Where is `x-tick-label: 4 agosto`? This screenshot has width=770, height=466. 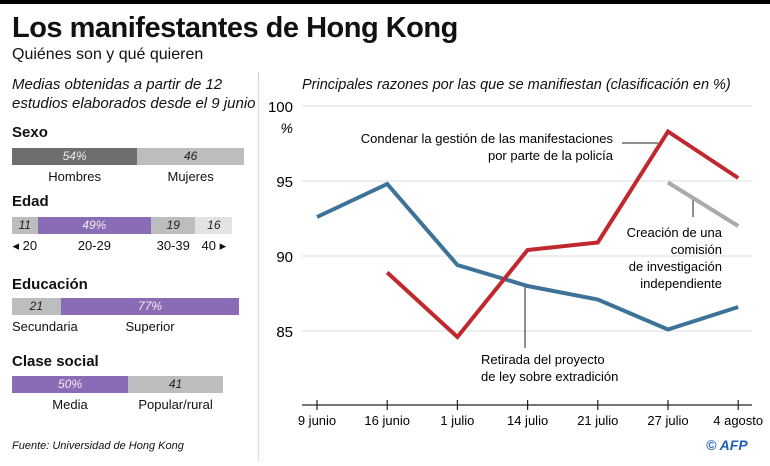
x-tick-label: 4 agosto is located at coordinates (738, 420).